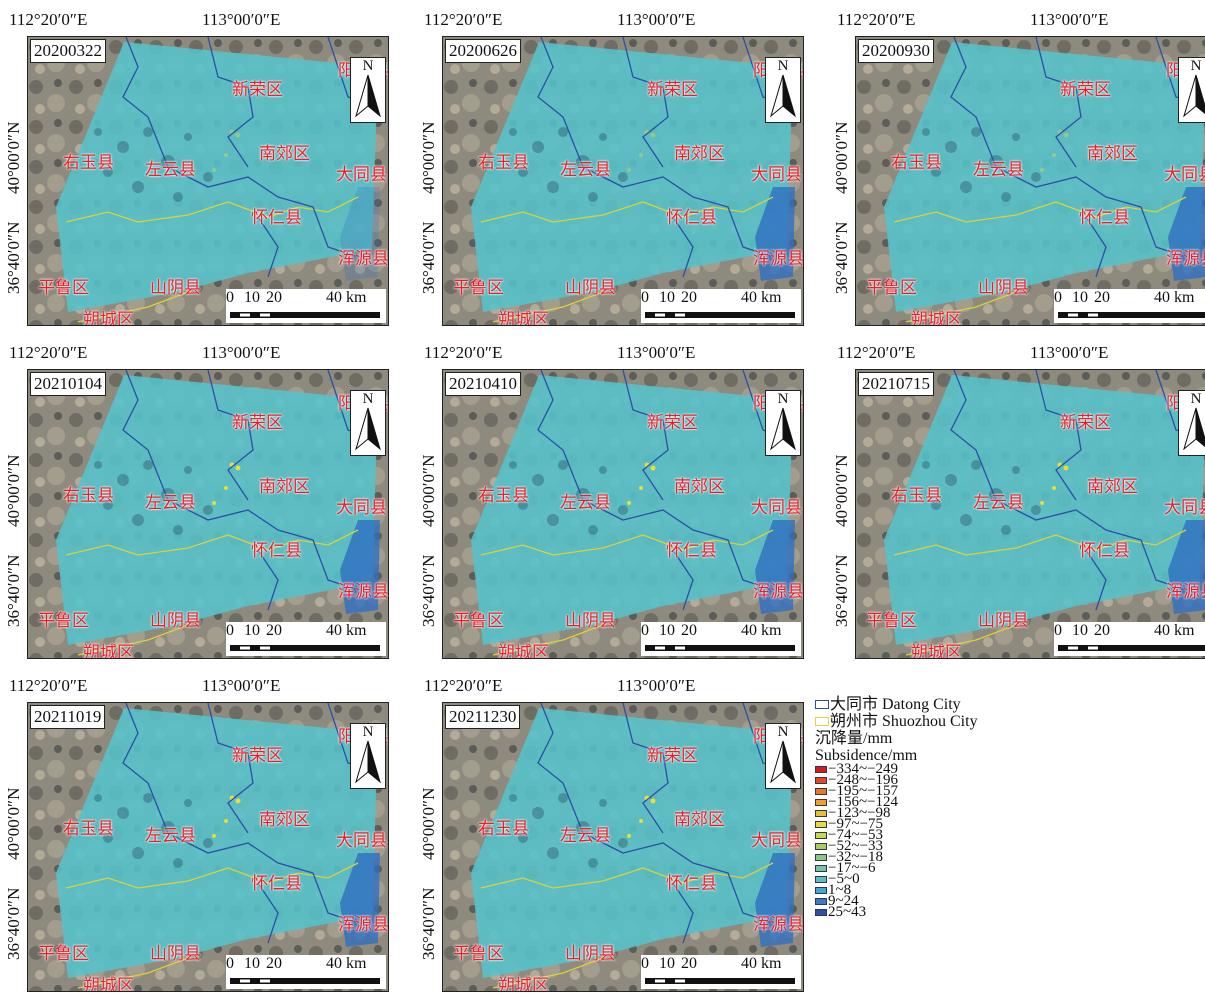  I want to click on scale-label-10: 10, so click(667, 297).